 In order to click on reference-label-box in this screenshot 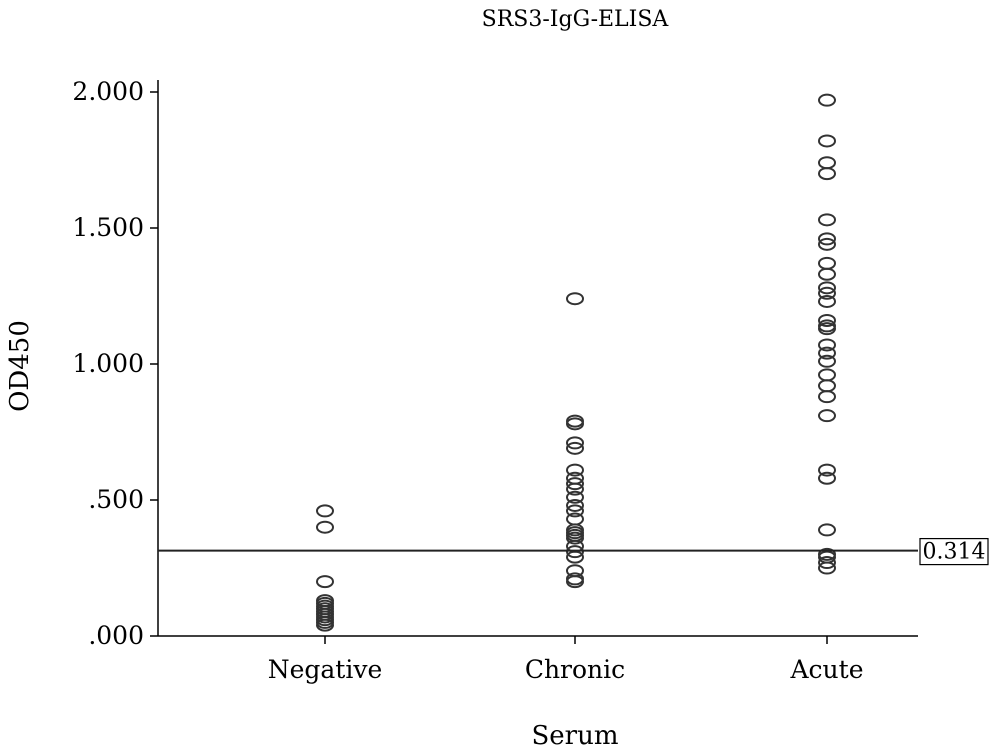, I will do `click(954, 551)`.